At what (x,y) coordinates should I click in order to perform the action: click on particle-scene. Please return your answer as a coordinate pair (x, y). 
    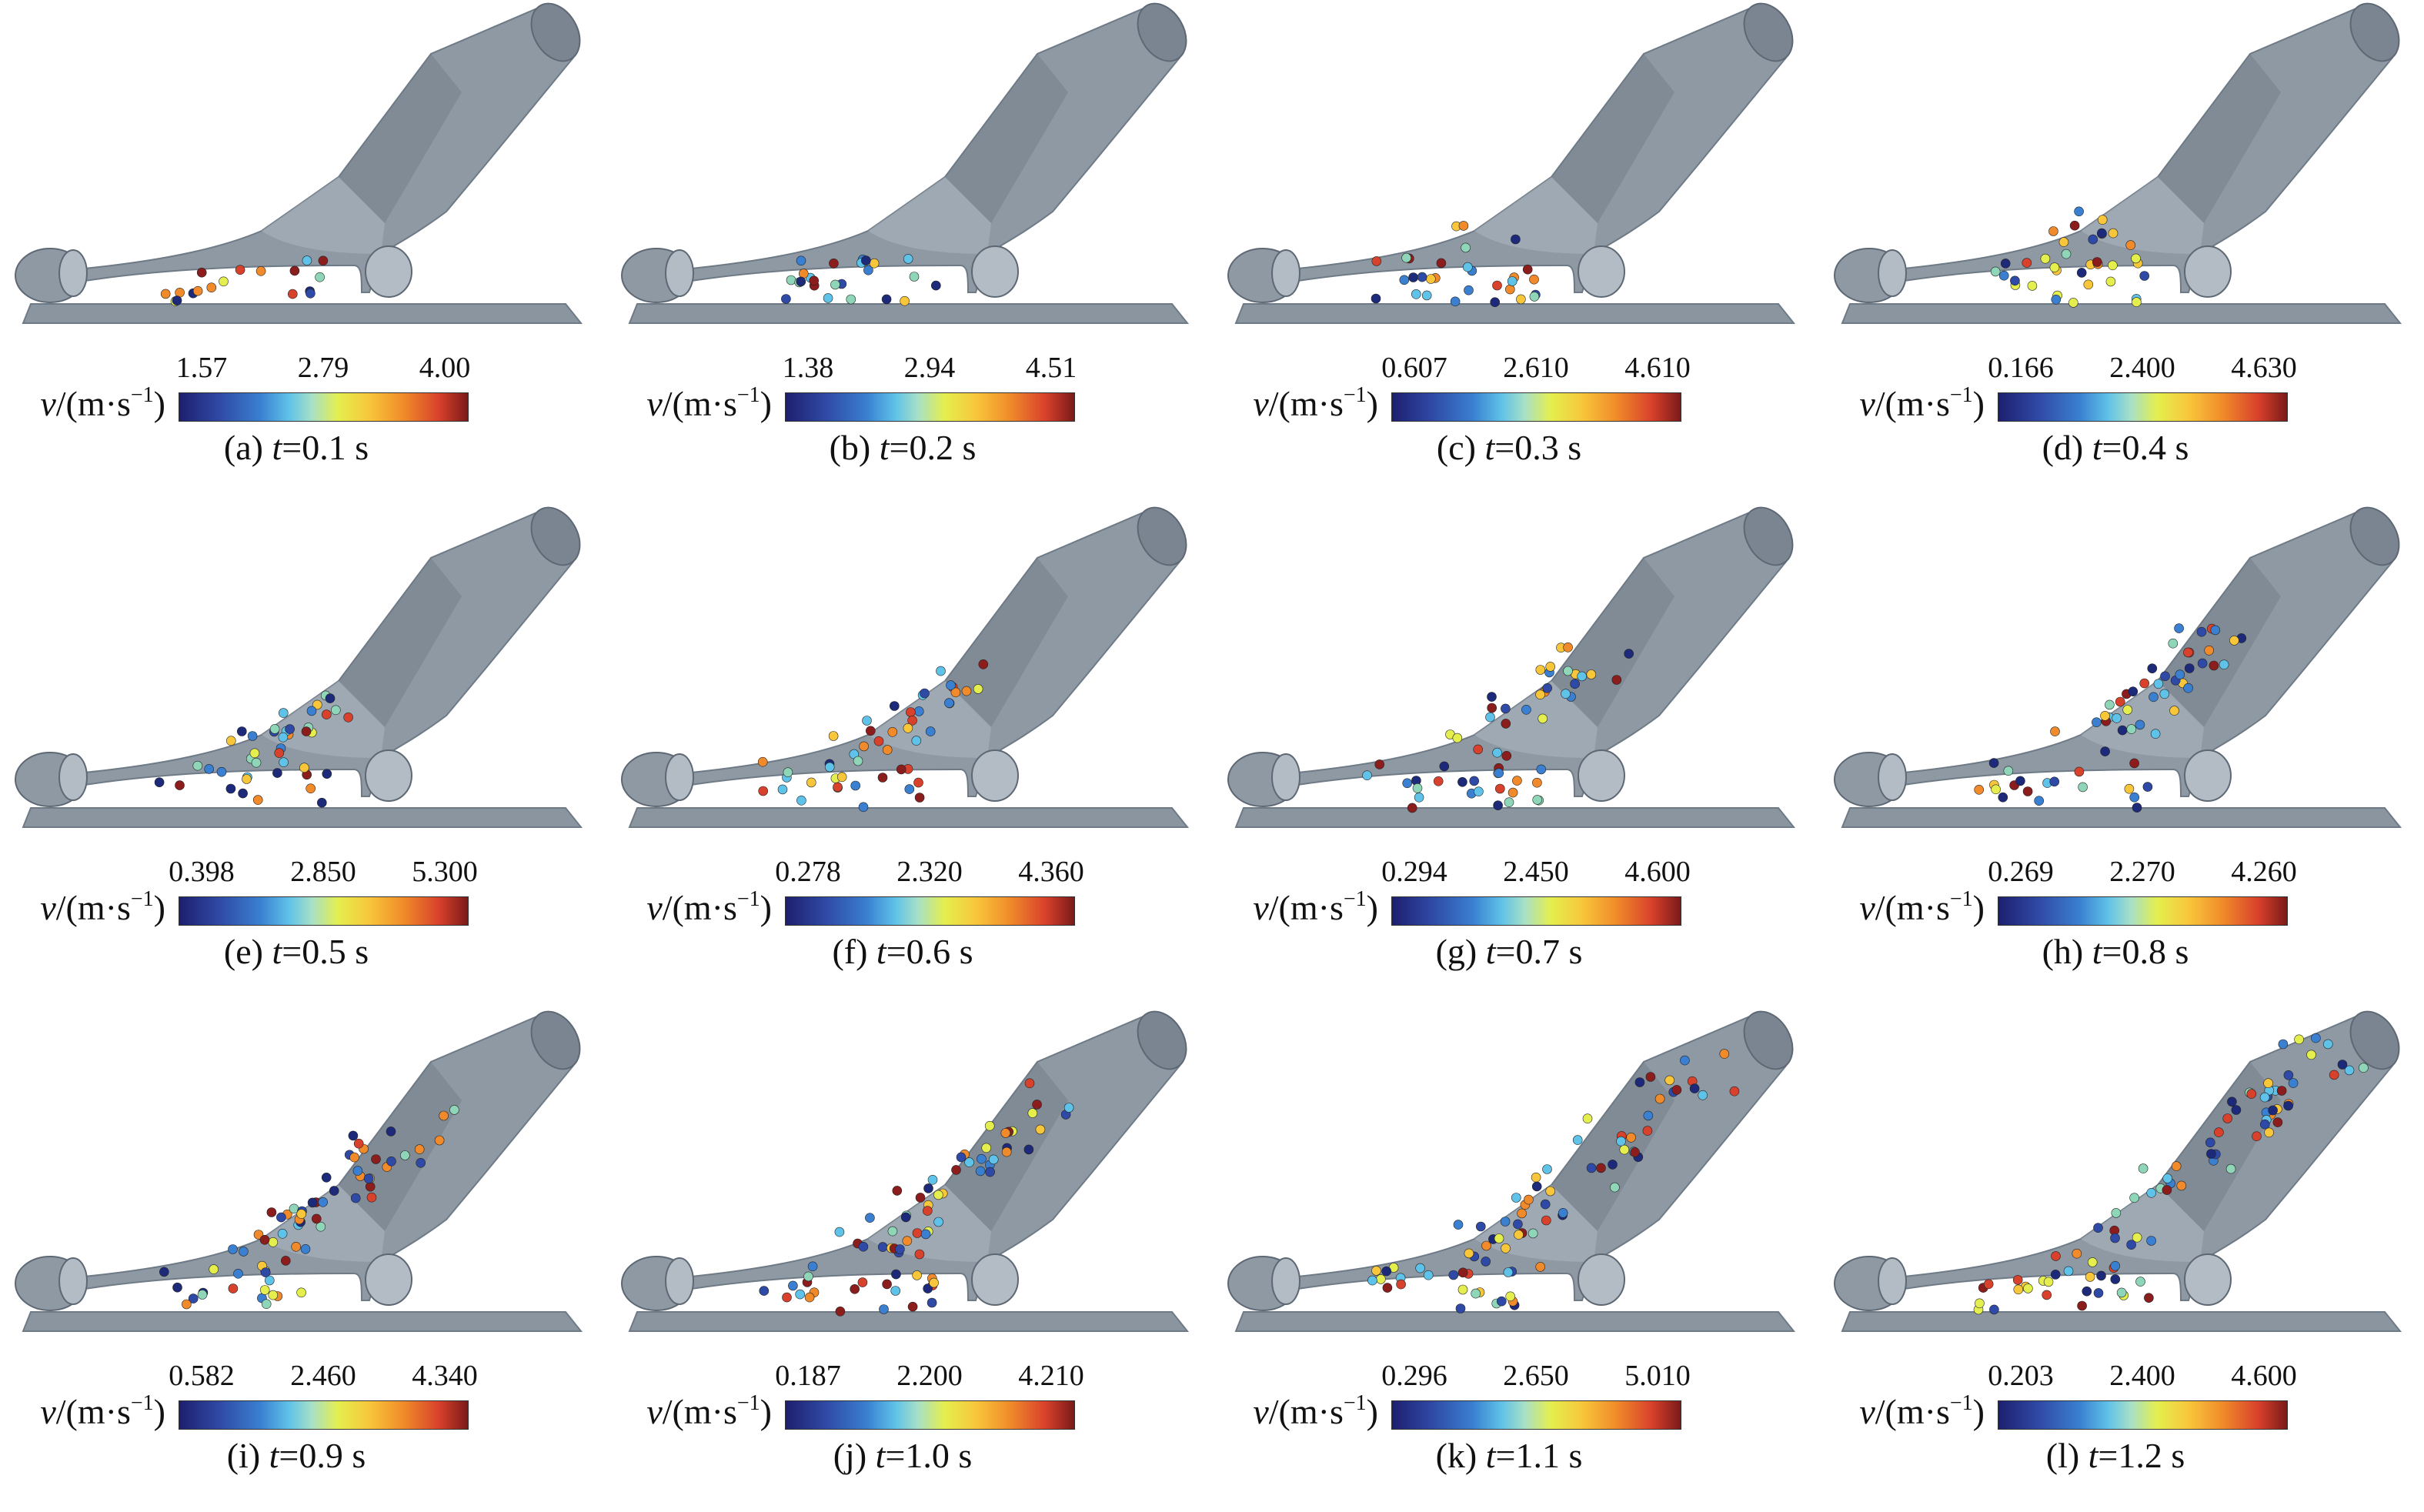
    Looking at the image, I should click on (299, 1171).